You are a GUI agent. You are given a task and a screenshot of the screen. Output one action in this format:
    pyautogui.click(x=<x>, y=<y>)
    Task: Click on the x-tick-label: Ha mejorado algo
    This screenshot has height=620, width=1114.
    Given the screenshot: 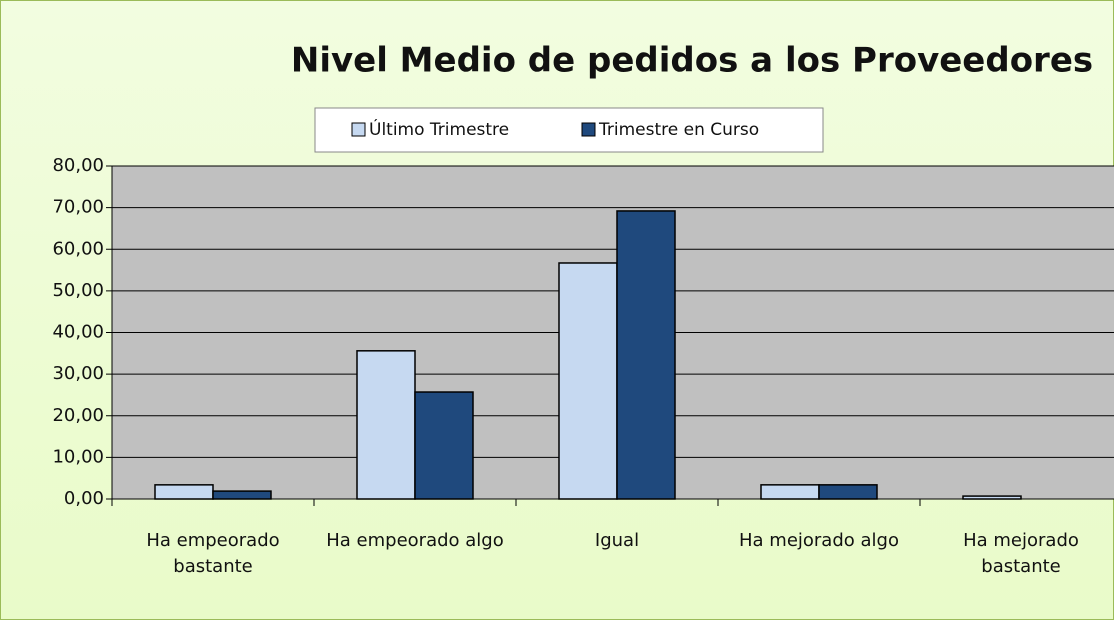 What is the action you would take?
    pyautogui.click(x=819, y=540)
    